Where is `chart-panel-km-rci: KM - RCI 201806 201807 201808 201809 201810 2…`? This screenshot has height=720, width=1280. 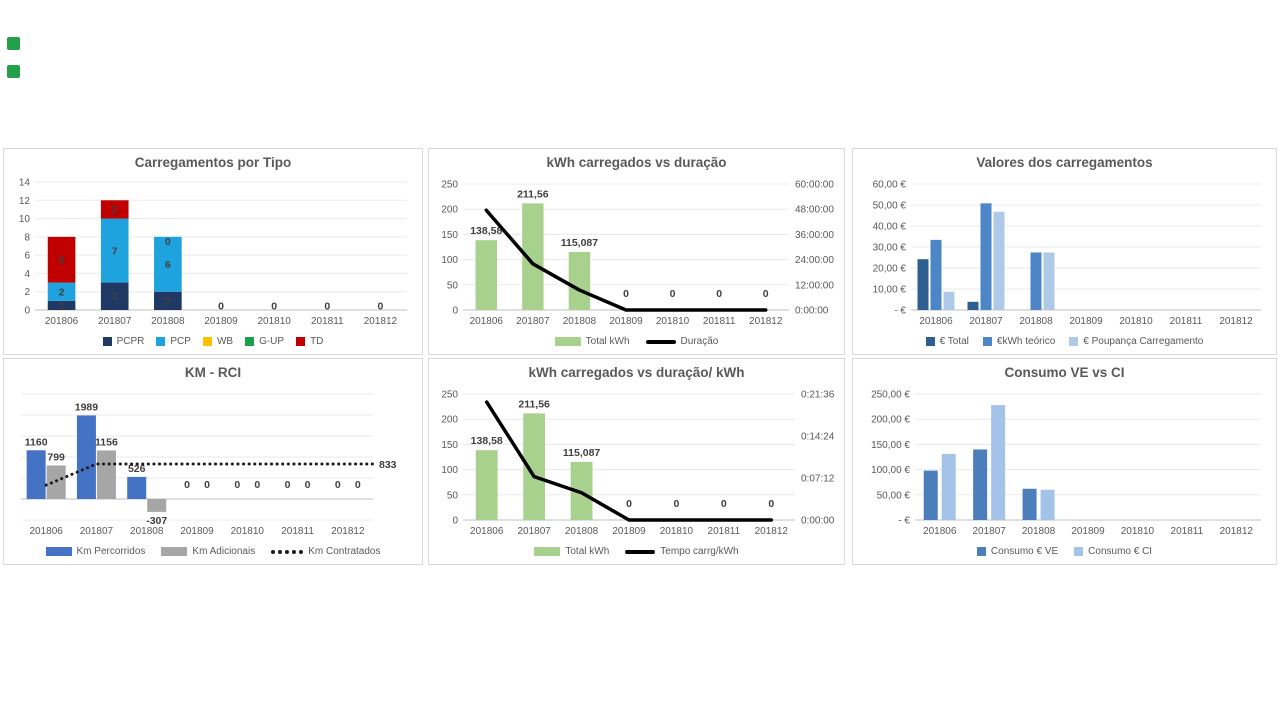 chart-panel-km-rci: KM - RCI 201806 201807 201808 201809 201810 2… is located at coordinates (213, 461).